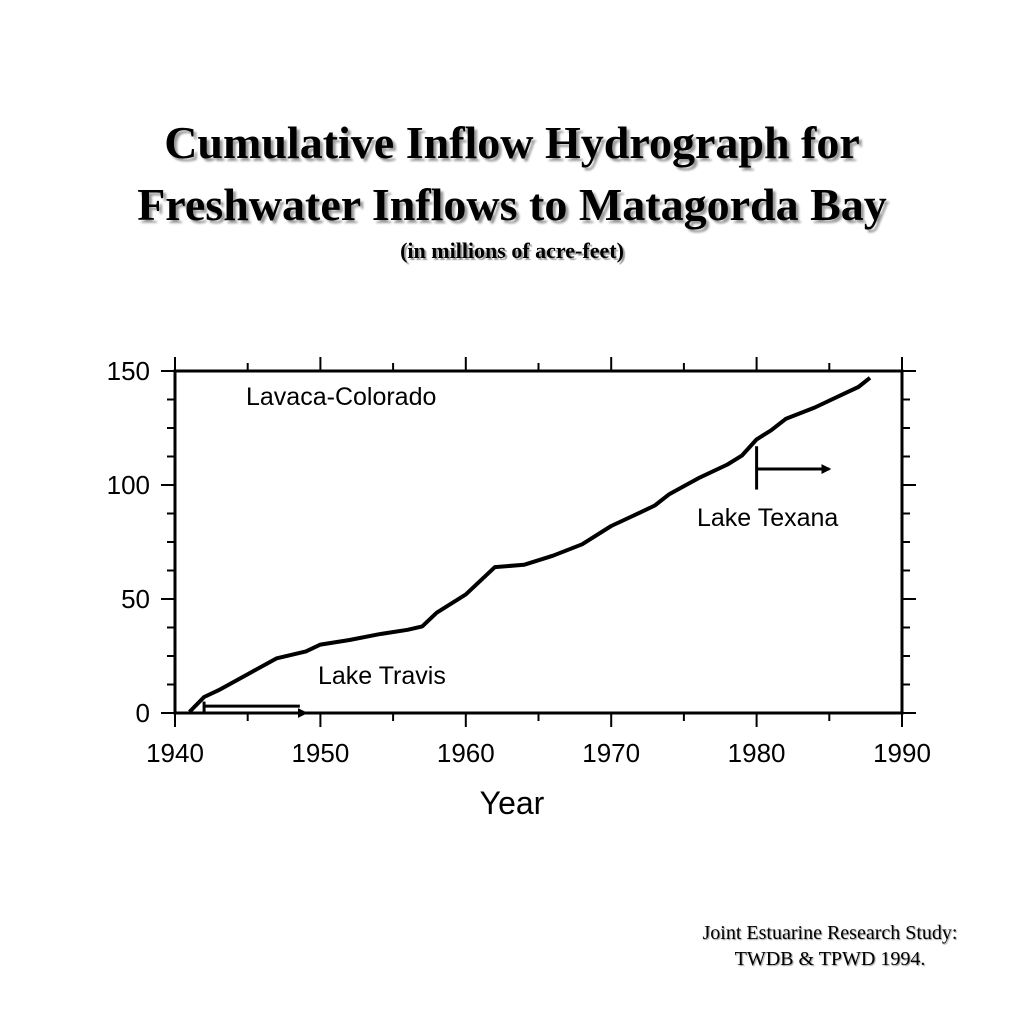 The width and height of the screenshot is (1024, 1024). What do you see at coordinates (466, 753) in the screenshot?
I see `x-tick-label: 1960` at bounding box center [466, 753].